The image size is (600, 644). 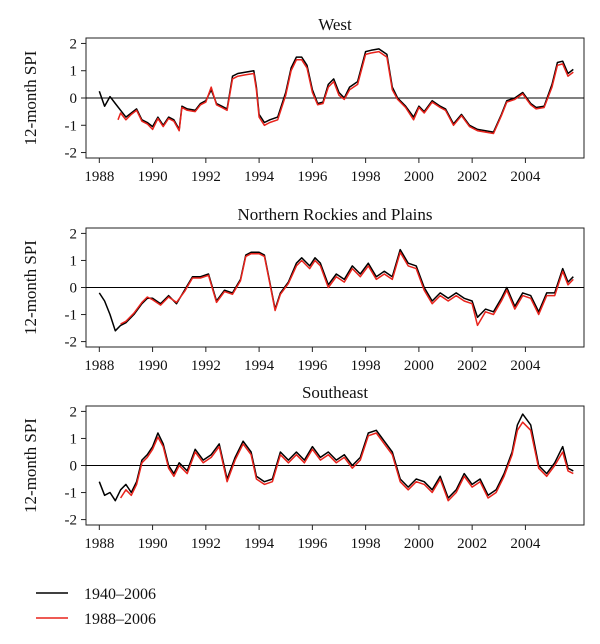 What do you see at coordinates (335, 24) in the screenshot?
I see `panel-title: West` at bounding box center [335, 24].